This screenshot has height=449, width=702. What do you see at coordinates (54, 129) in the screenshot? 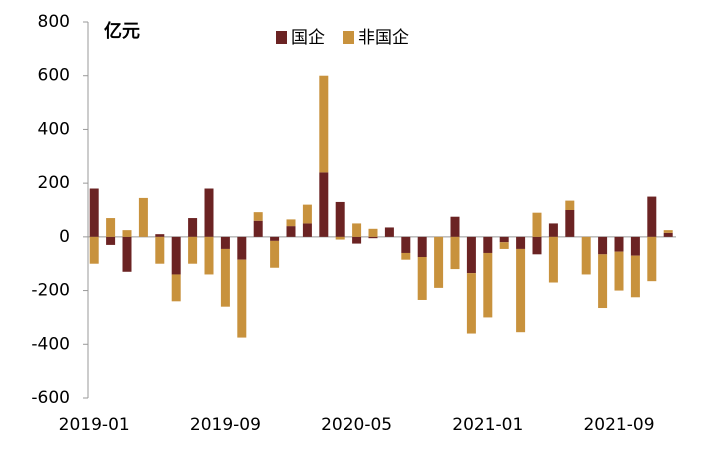
I see `y-tick-label: 400` at bounding box center [54, 129].